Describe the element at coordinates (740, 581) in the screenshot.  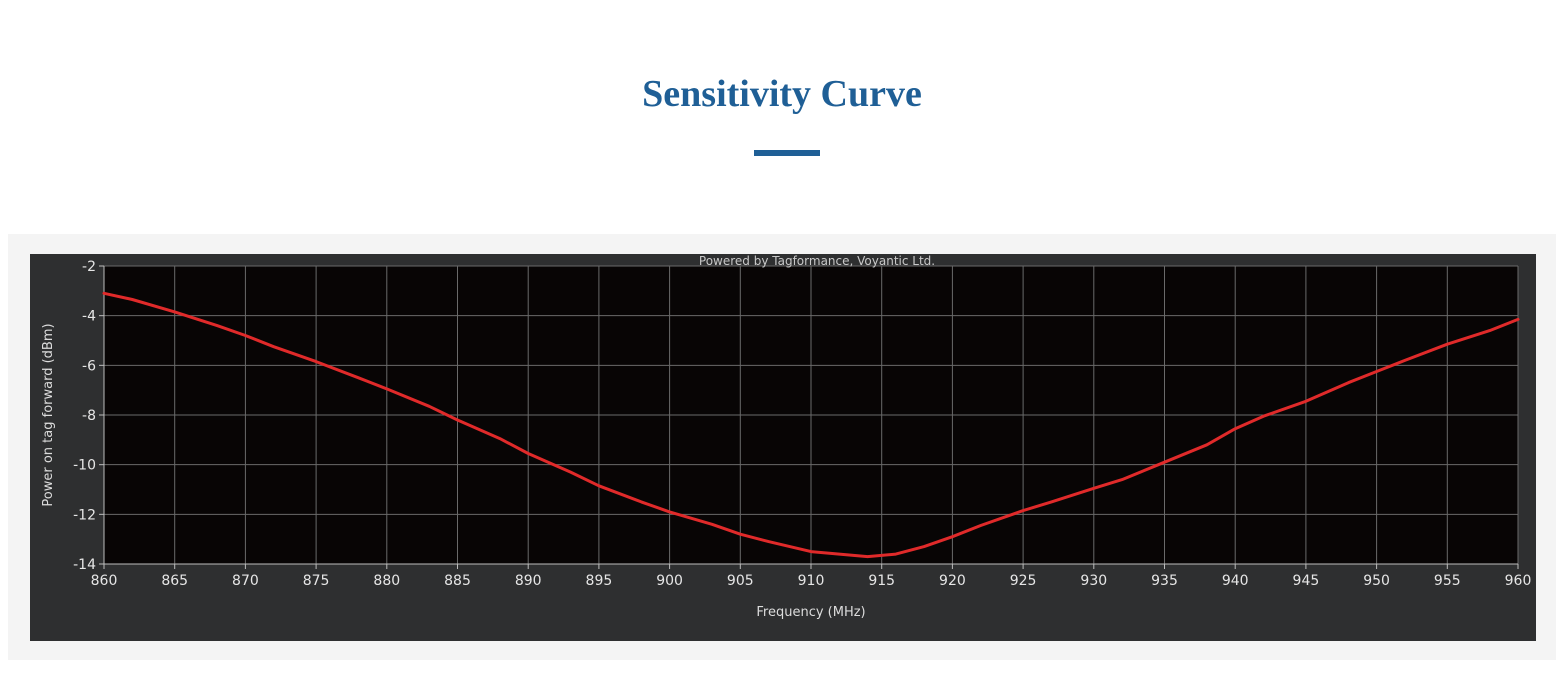
I see `x-tick-label: 905` at that location.